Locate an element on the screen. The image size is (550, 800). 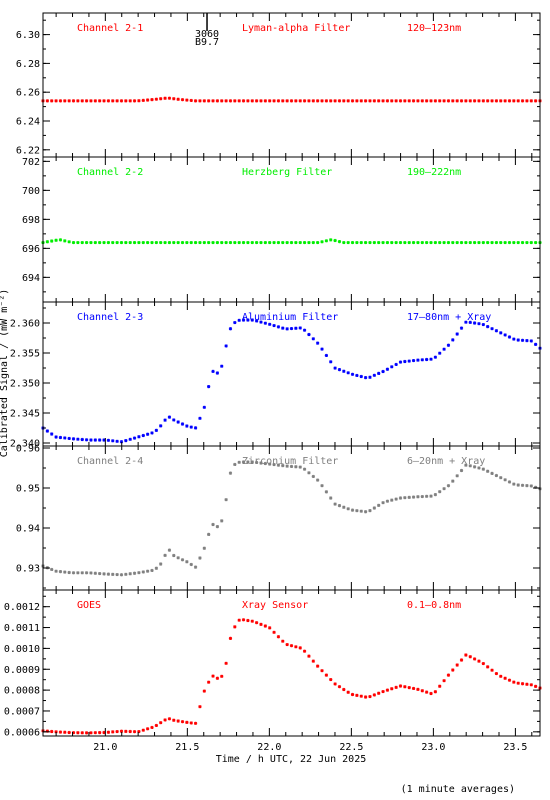
panel-channel-label: Channel 2-1 is located at coordinates (110, 28).